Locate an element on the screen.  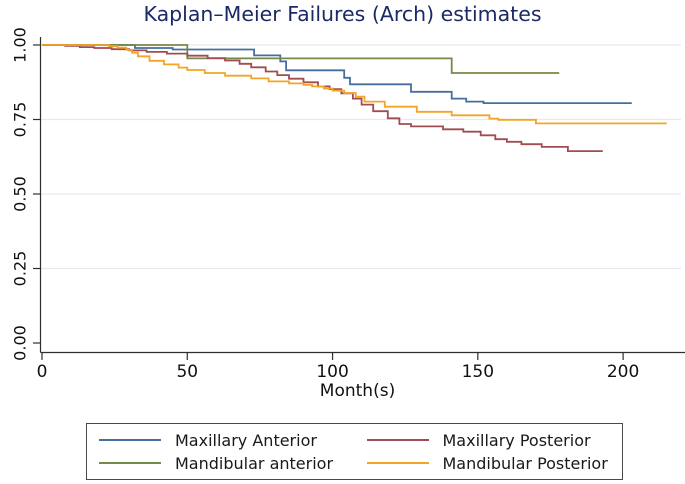
x-tick-label: 0 is located at coordinates (42, 372).